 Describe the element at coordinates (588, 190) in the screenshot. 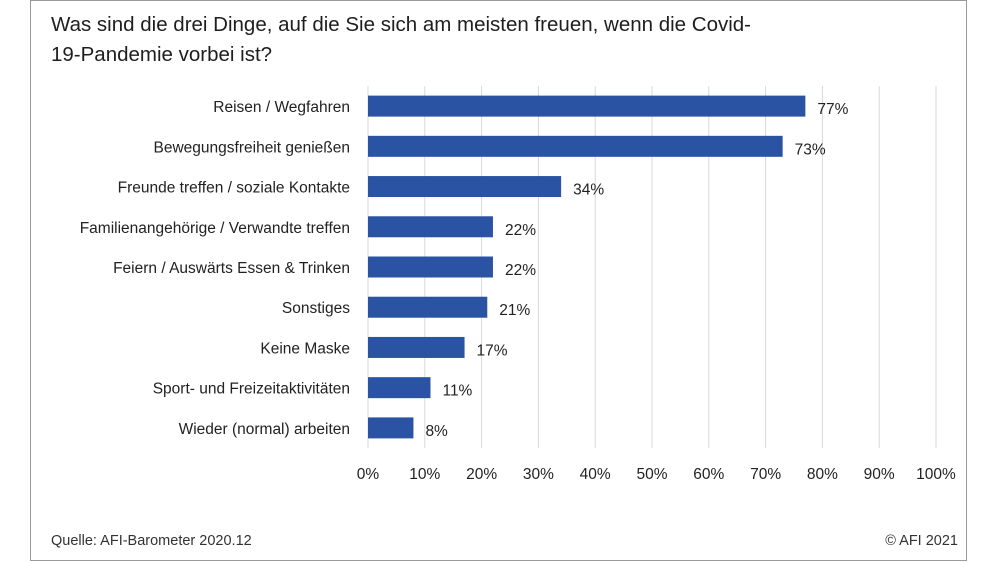

I see `value-label: 34%` at that location.